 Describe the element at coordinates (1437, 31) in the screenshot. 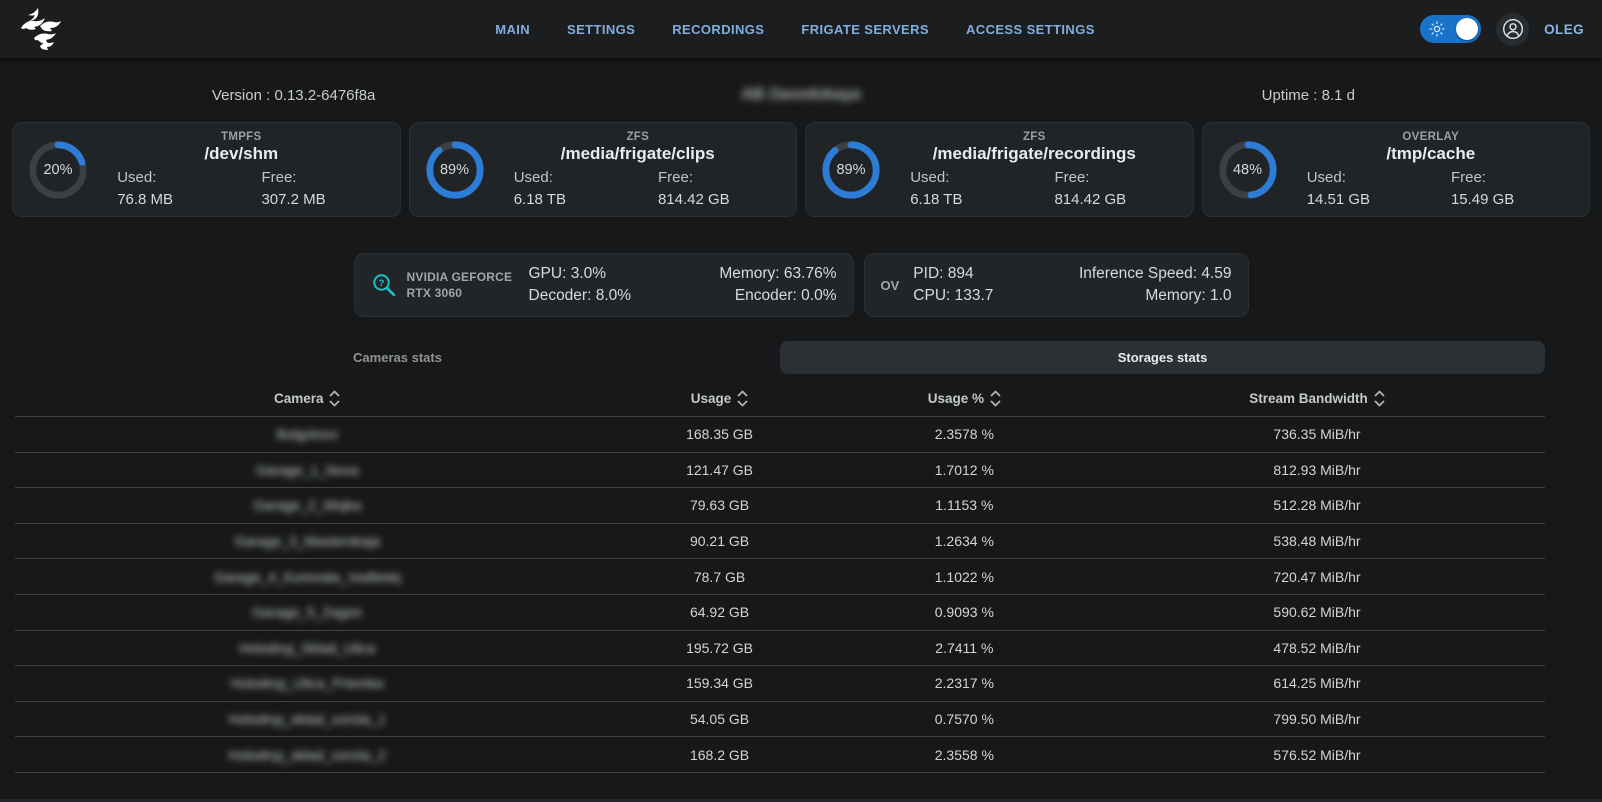

I see `sun-icon` at that location.